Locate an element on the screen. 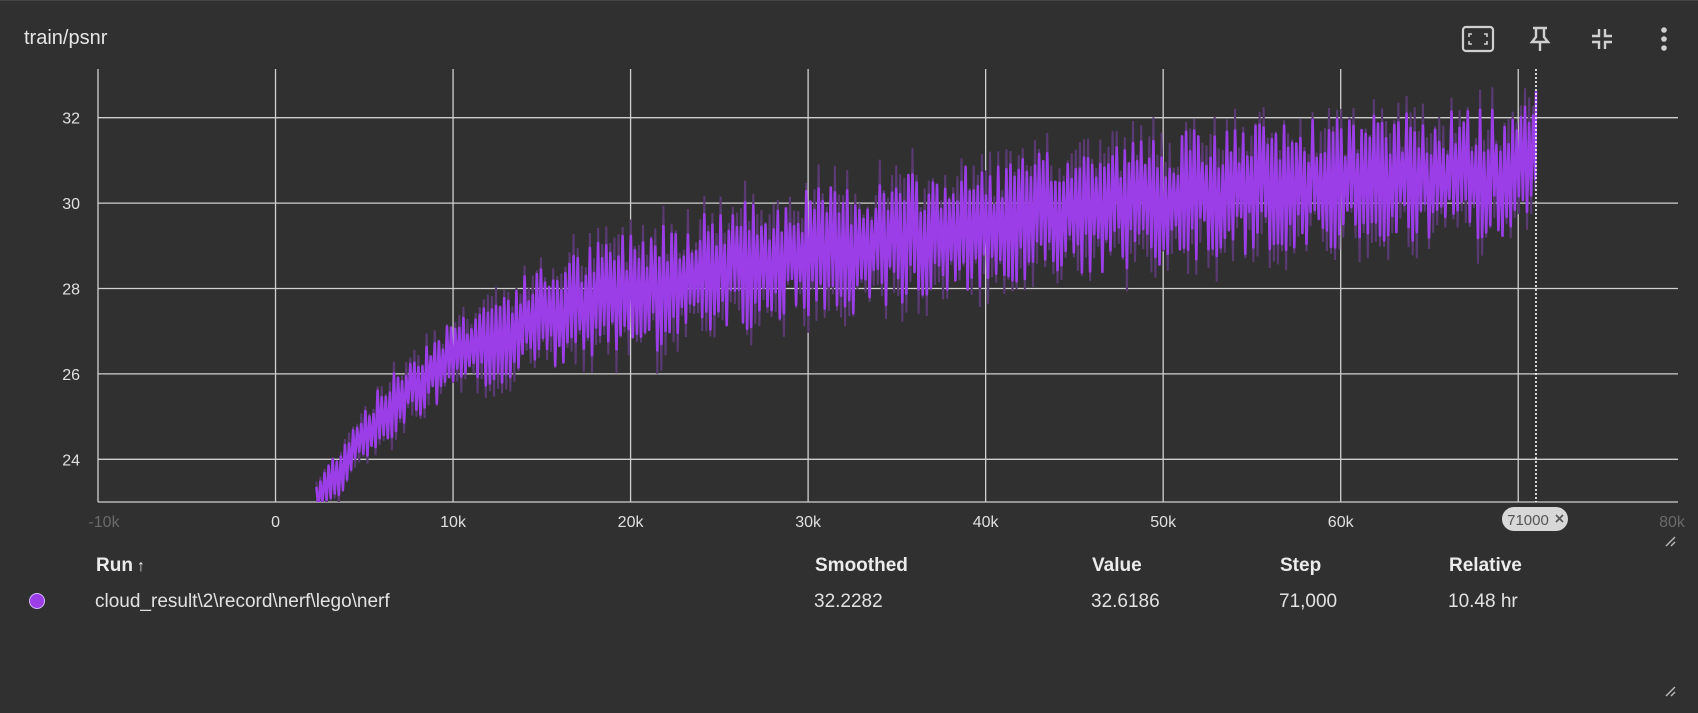  card-title: train/psnr is located at coordinates (66, 38).